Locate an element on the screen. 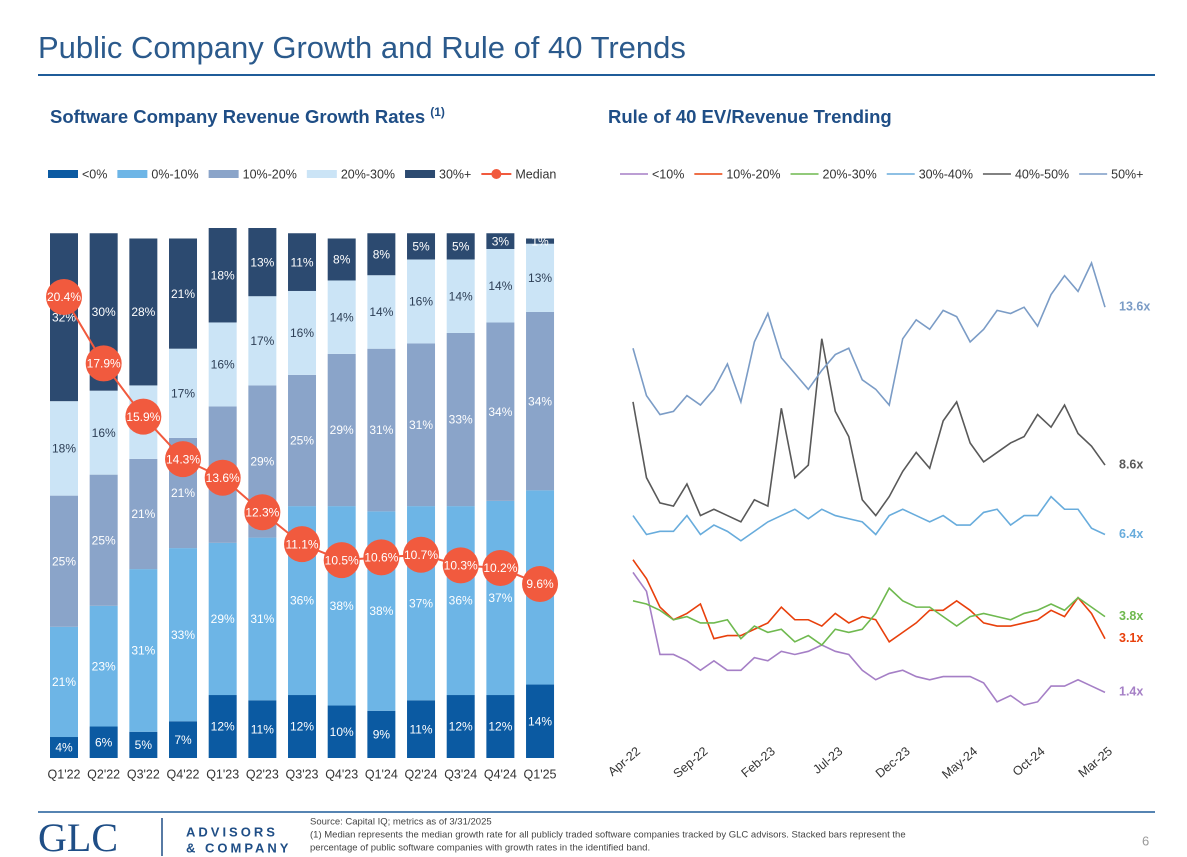 This screenshot has height=857, width=1187. median-label: 20.4% is located at coordinates (64, 297).